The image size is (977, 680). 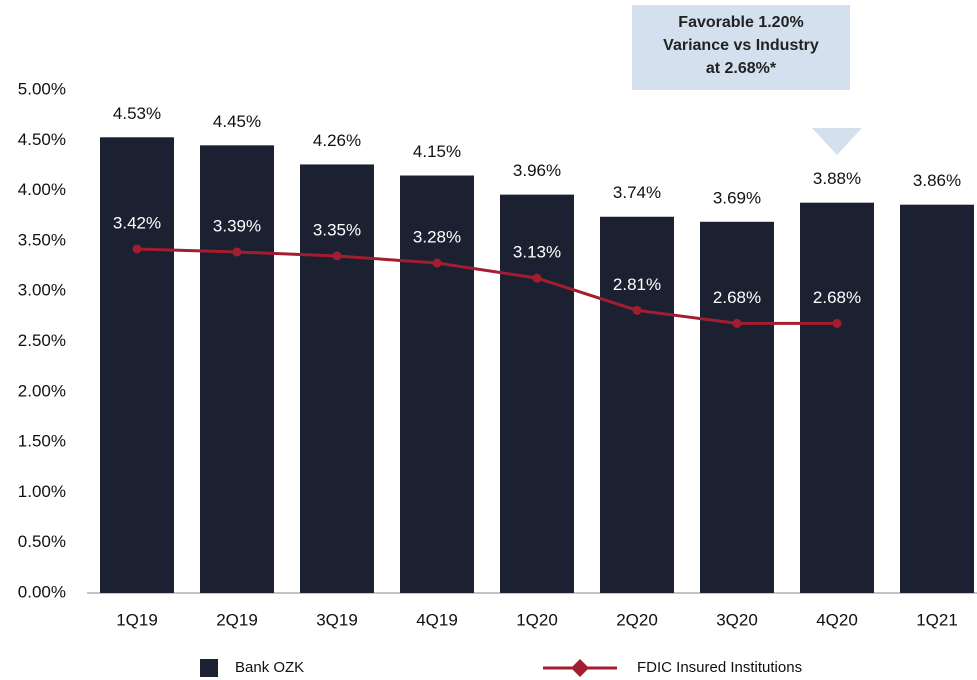 What do you see at coordinates (637, 284) in the screenshot?
I see `line-value-label: 2.81%` at bounding box center [637, 284].